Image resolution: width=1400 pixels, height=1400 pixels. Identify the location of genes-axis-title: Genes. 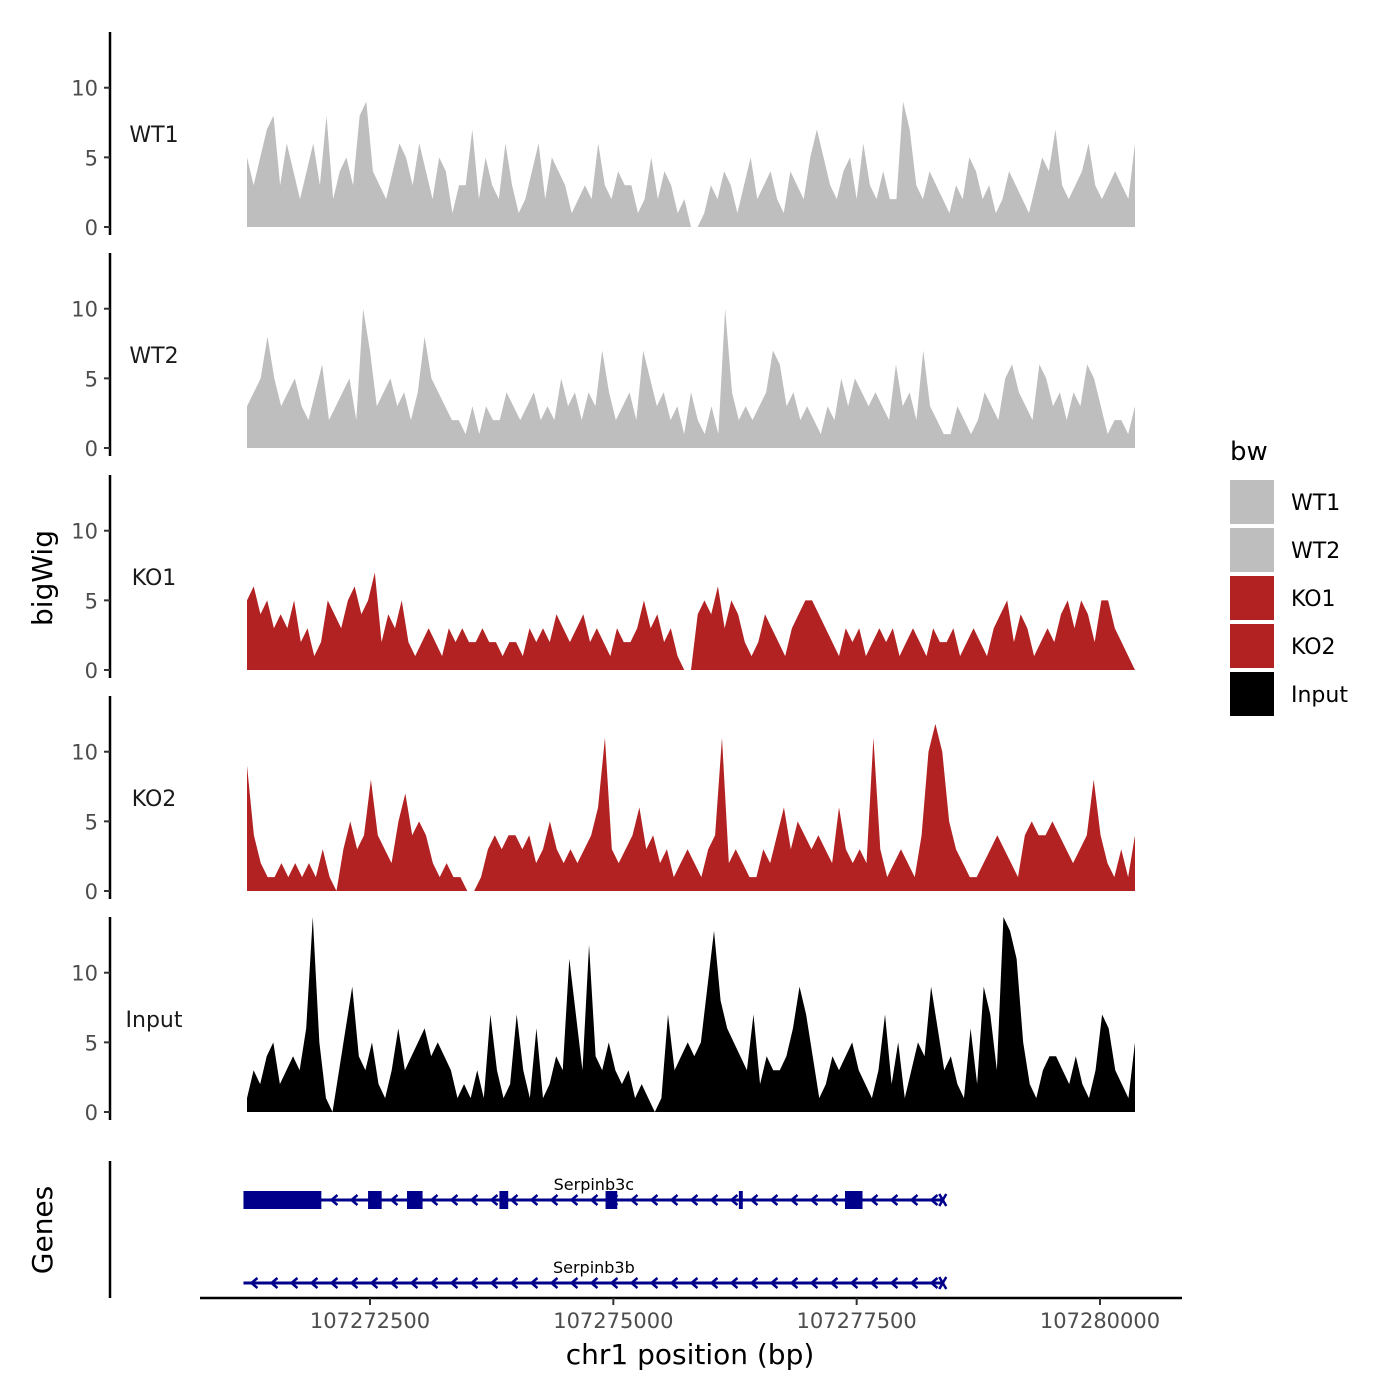
(42, 1230).